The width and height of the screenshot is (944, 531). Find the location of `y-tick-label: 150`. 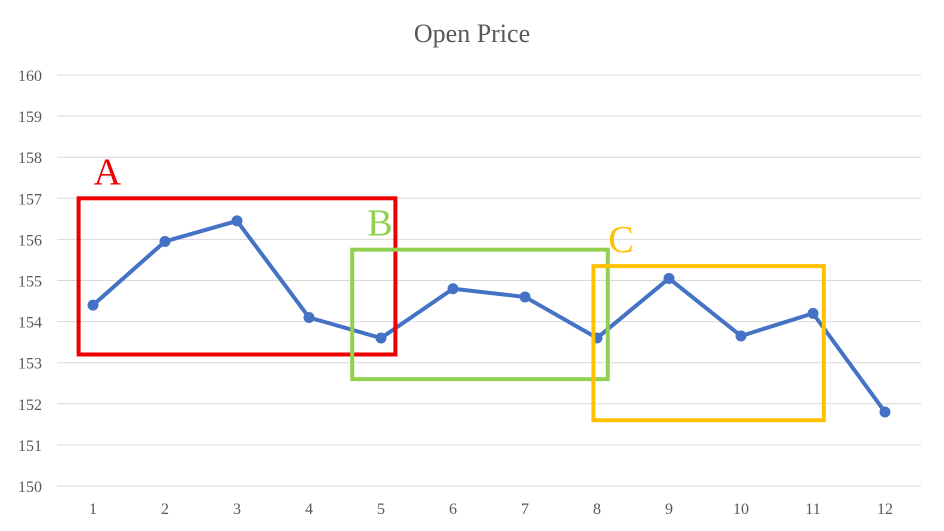

y-tick-label: 150 is located at coordinates (30, 487).